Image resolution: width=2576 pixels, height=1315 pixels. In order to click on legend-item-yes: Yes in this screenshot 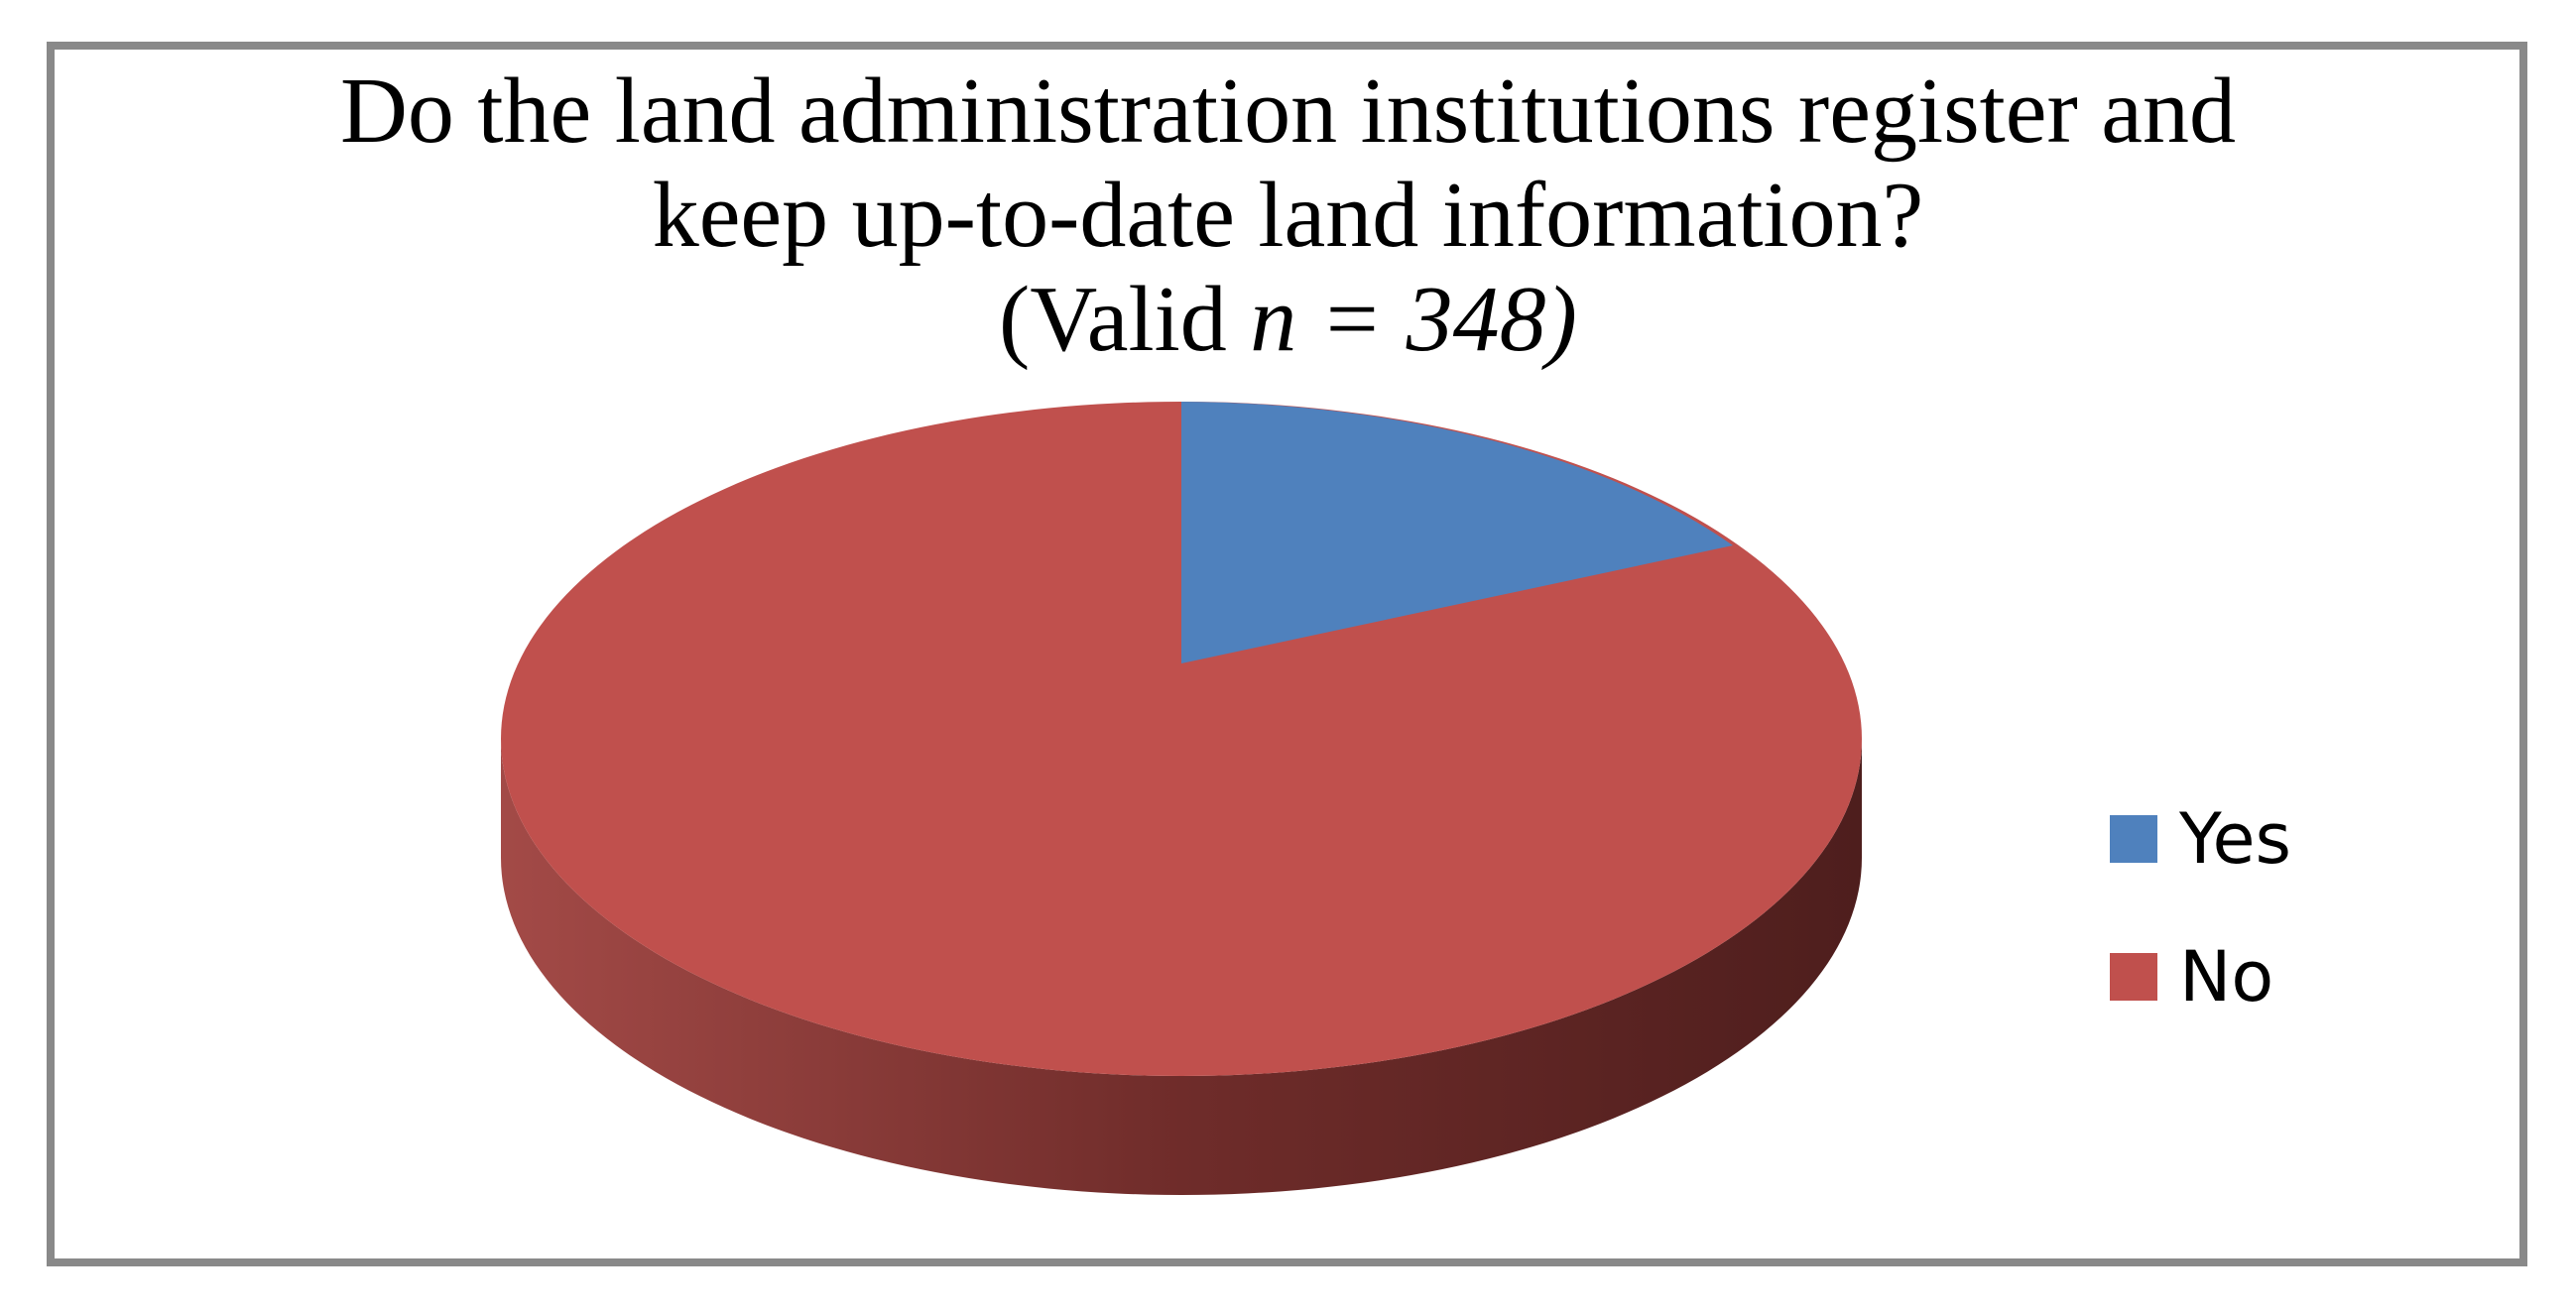, I will do `click(2200, 839)`.